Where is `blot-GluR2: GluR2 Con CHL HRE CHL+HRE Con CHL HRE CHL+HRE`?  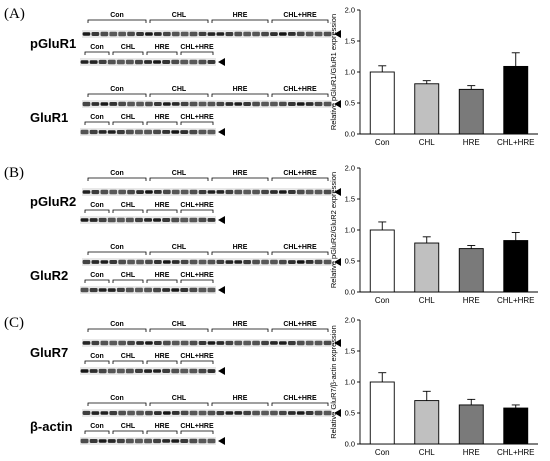 blot-GluR2: GluR2 Con CHL HRE CHL+HRE Con CHL HRE CHL+HRE is located at coordinates (185, 269).